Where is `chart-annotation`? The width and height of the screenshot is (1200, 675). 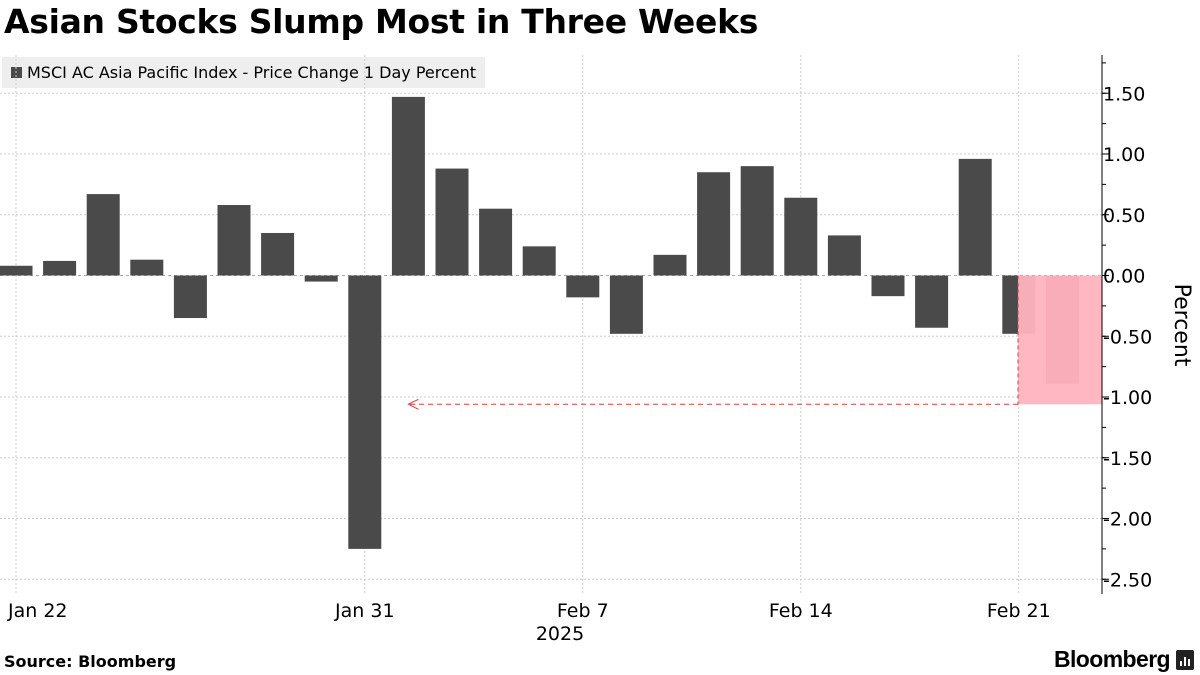
chart-annotation is located at coordinates (754, 342).